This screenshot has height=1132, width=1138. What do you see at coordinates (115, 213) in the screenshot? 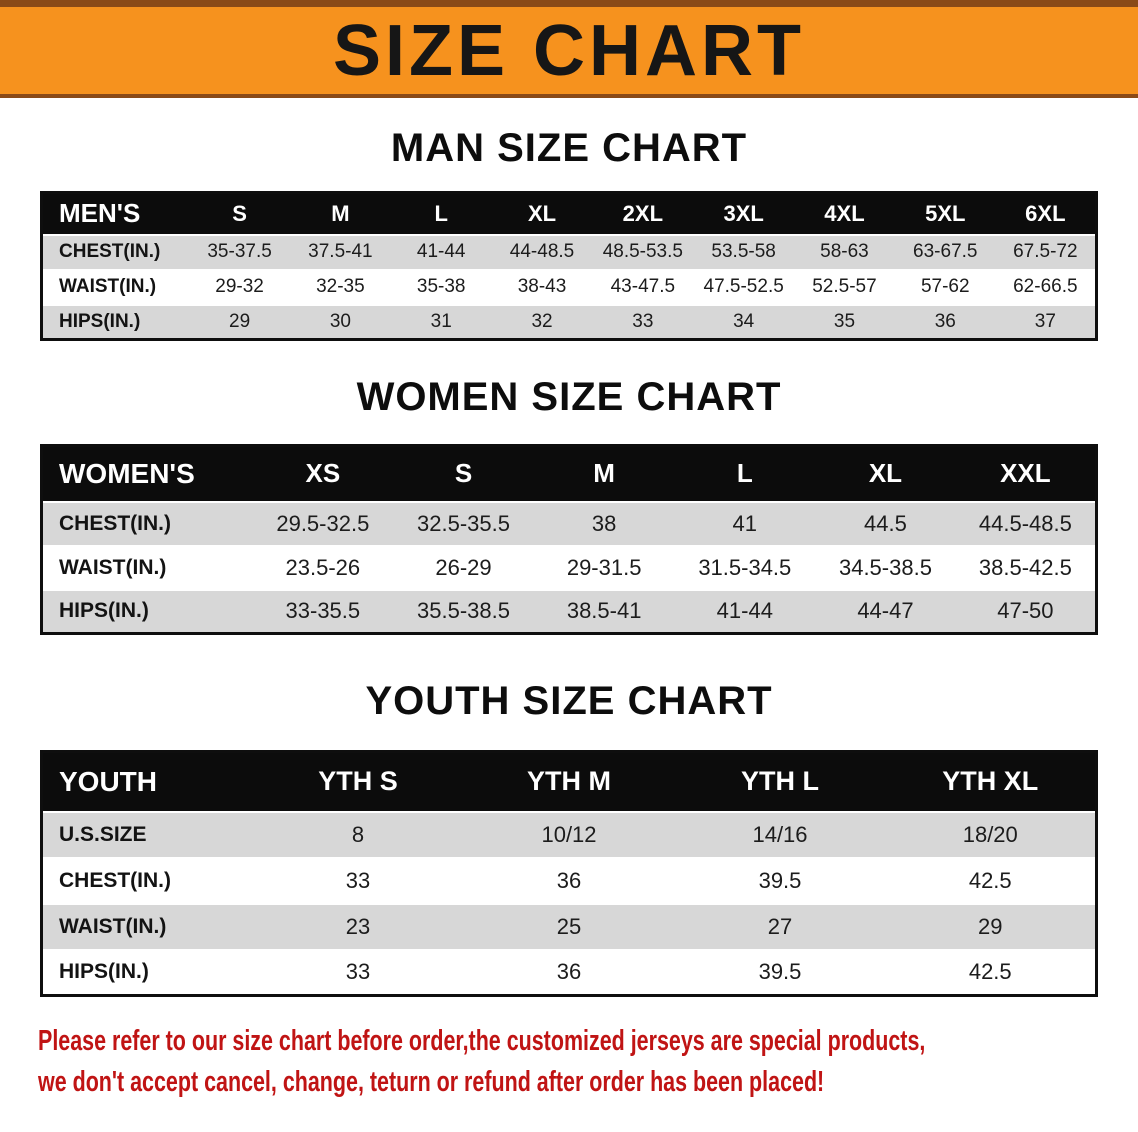
I see `table-title-cell: MEN'S` at bounding box center [115, 213].